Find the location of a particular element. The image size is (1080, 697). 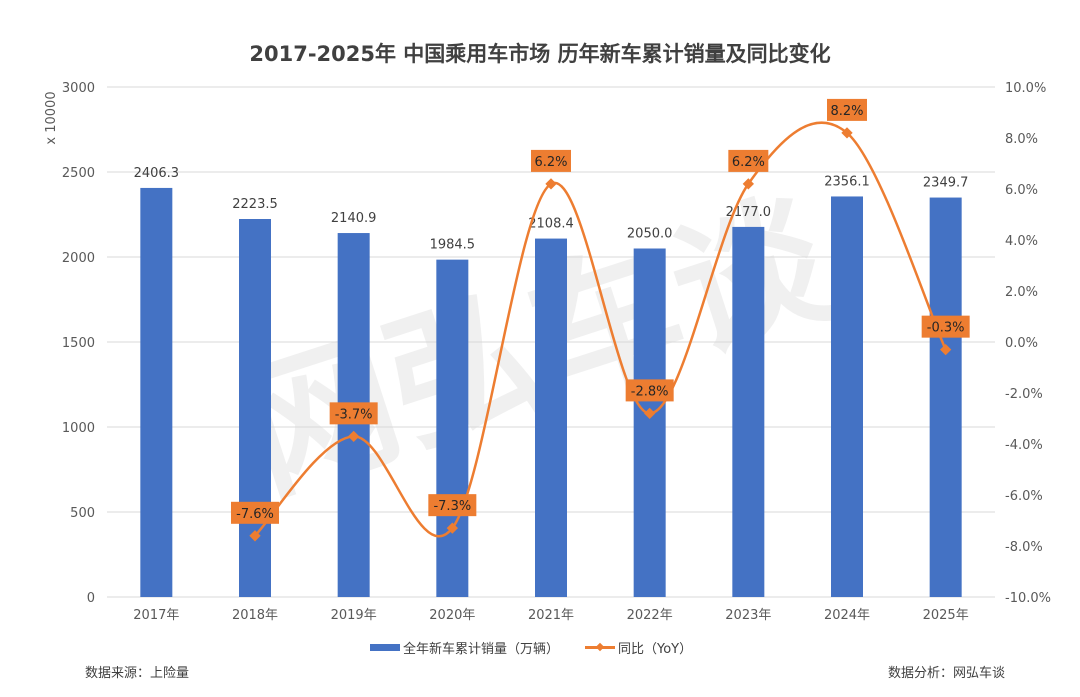

x-tick-label: 2025年 is located at coordinates (946, 615).